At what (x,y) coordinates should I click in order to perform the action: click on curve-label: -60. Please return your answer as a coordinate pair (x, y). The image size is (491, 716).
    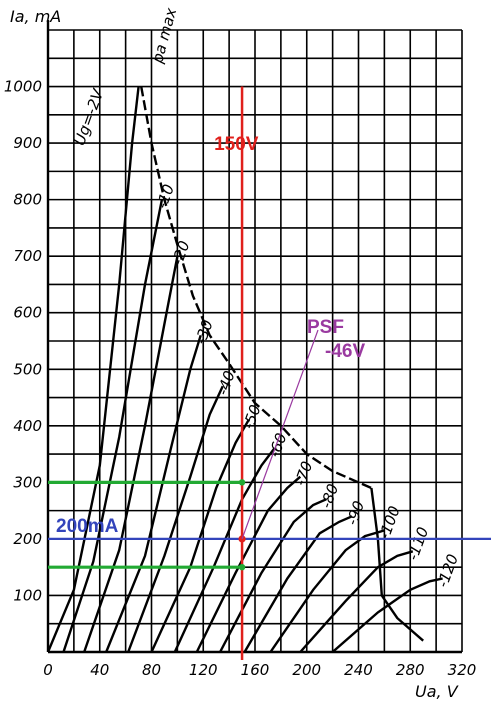
    Looking at the image, I should click on (277, 445).